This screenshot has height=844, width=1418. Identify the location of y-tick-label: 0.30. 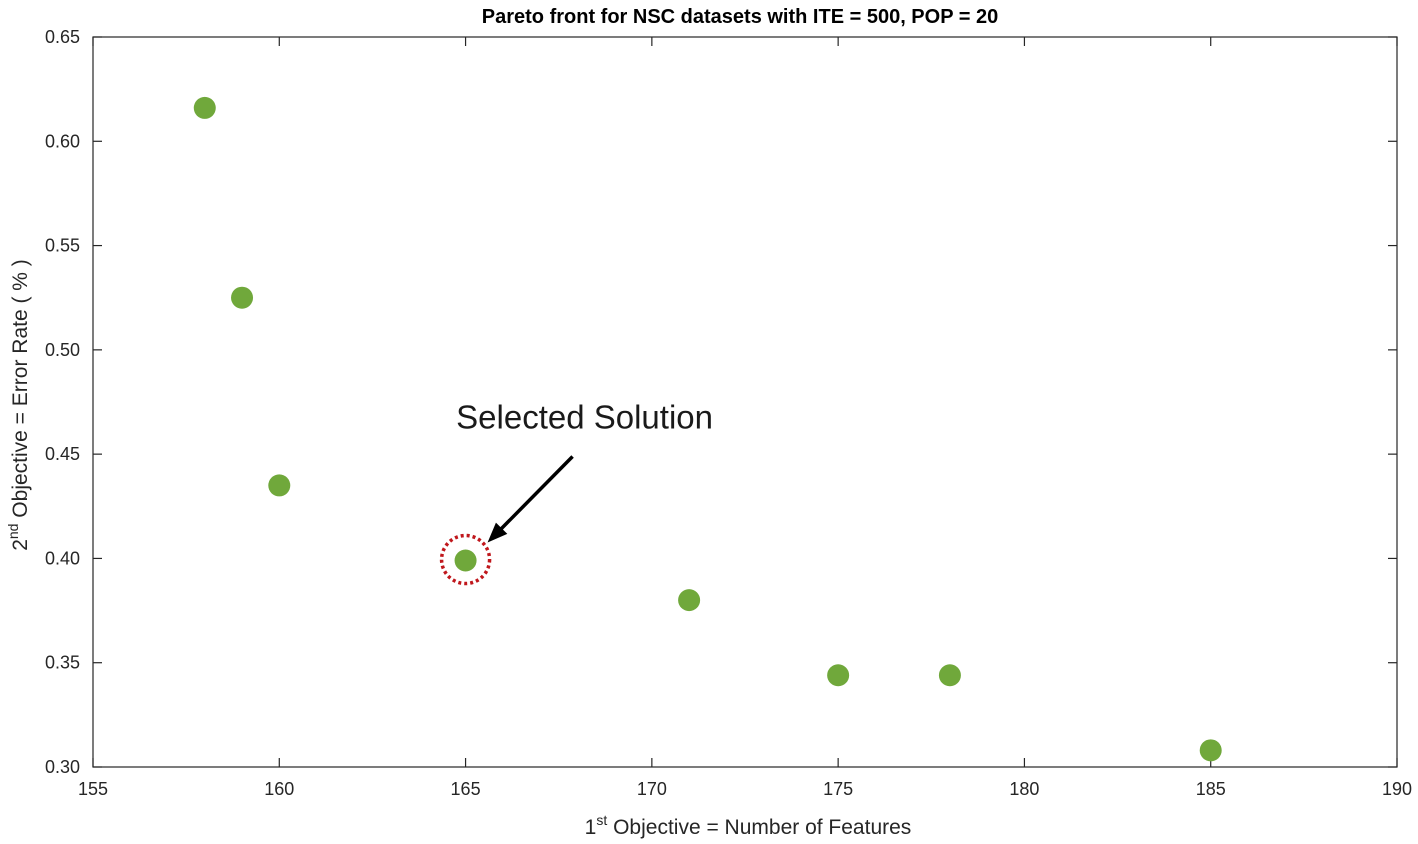
(62, 767).